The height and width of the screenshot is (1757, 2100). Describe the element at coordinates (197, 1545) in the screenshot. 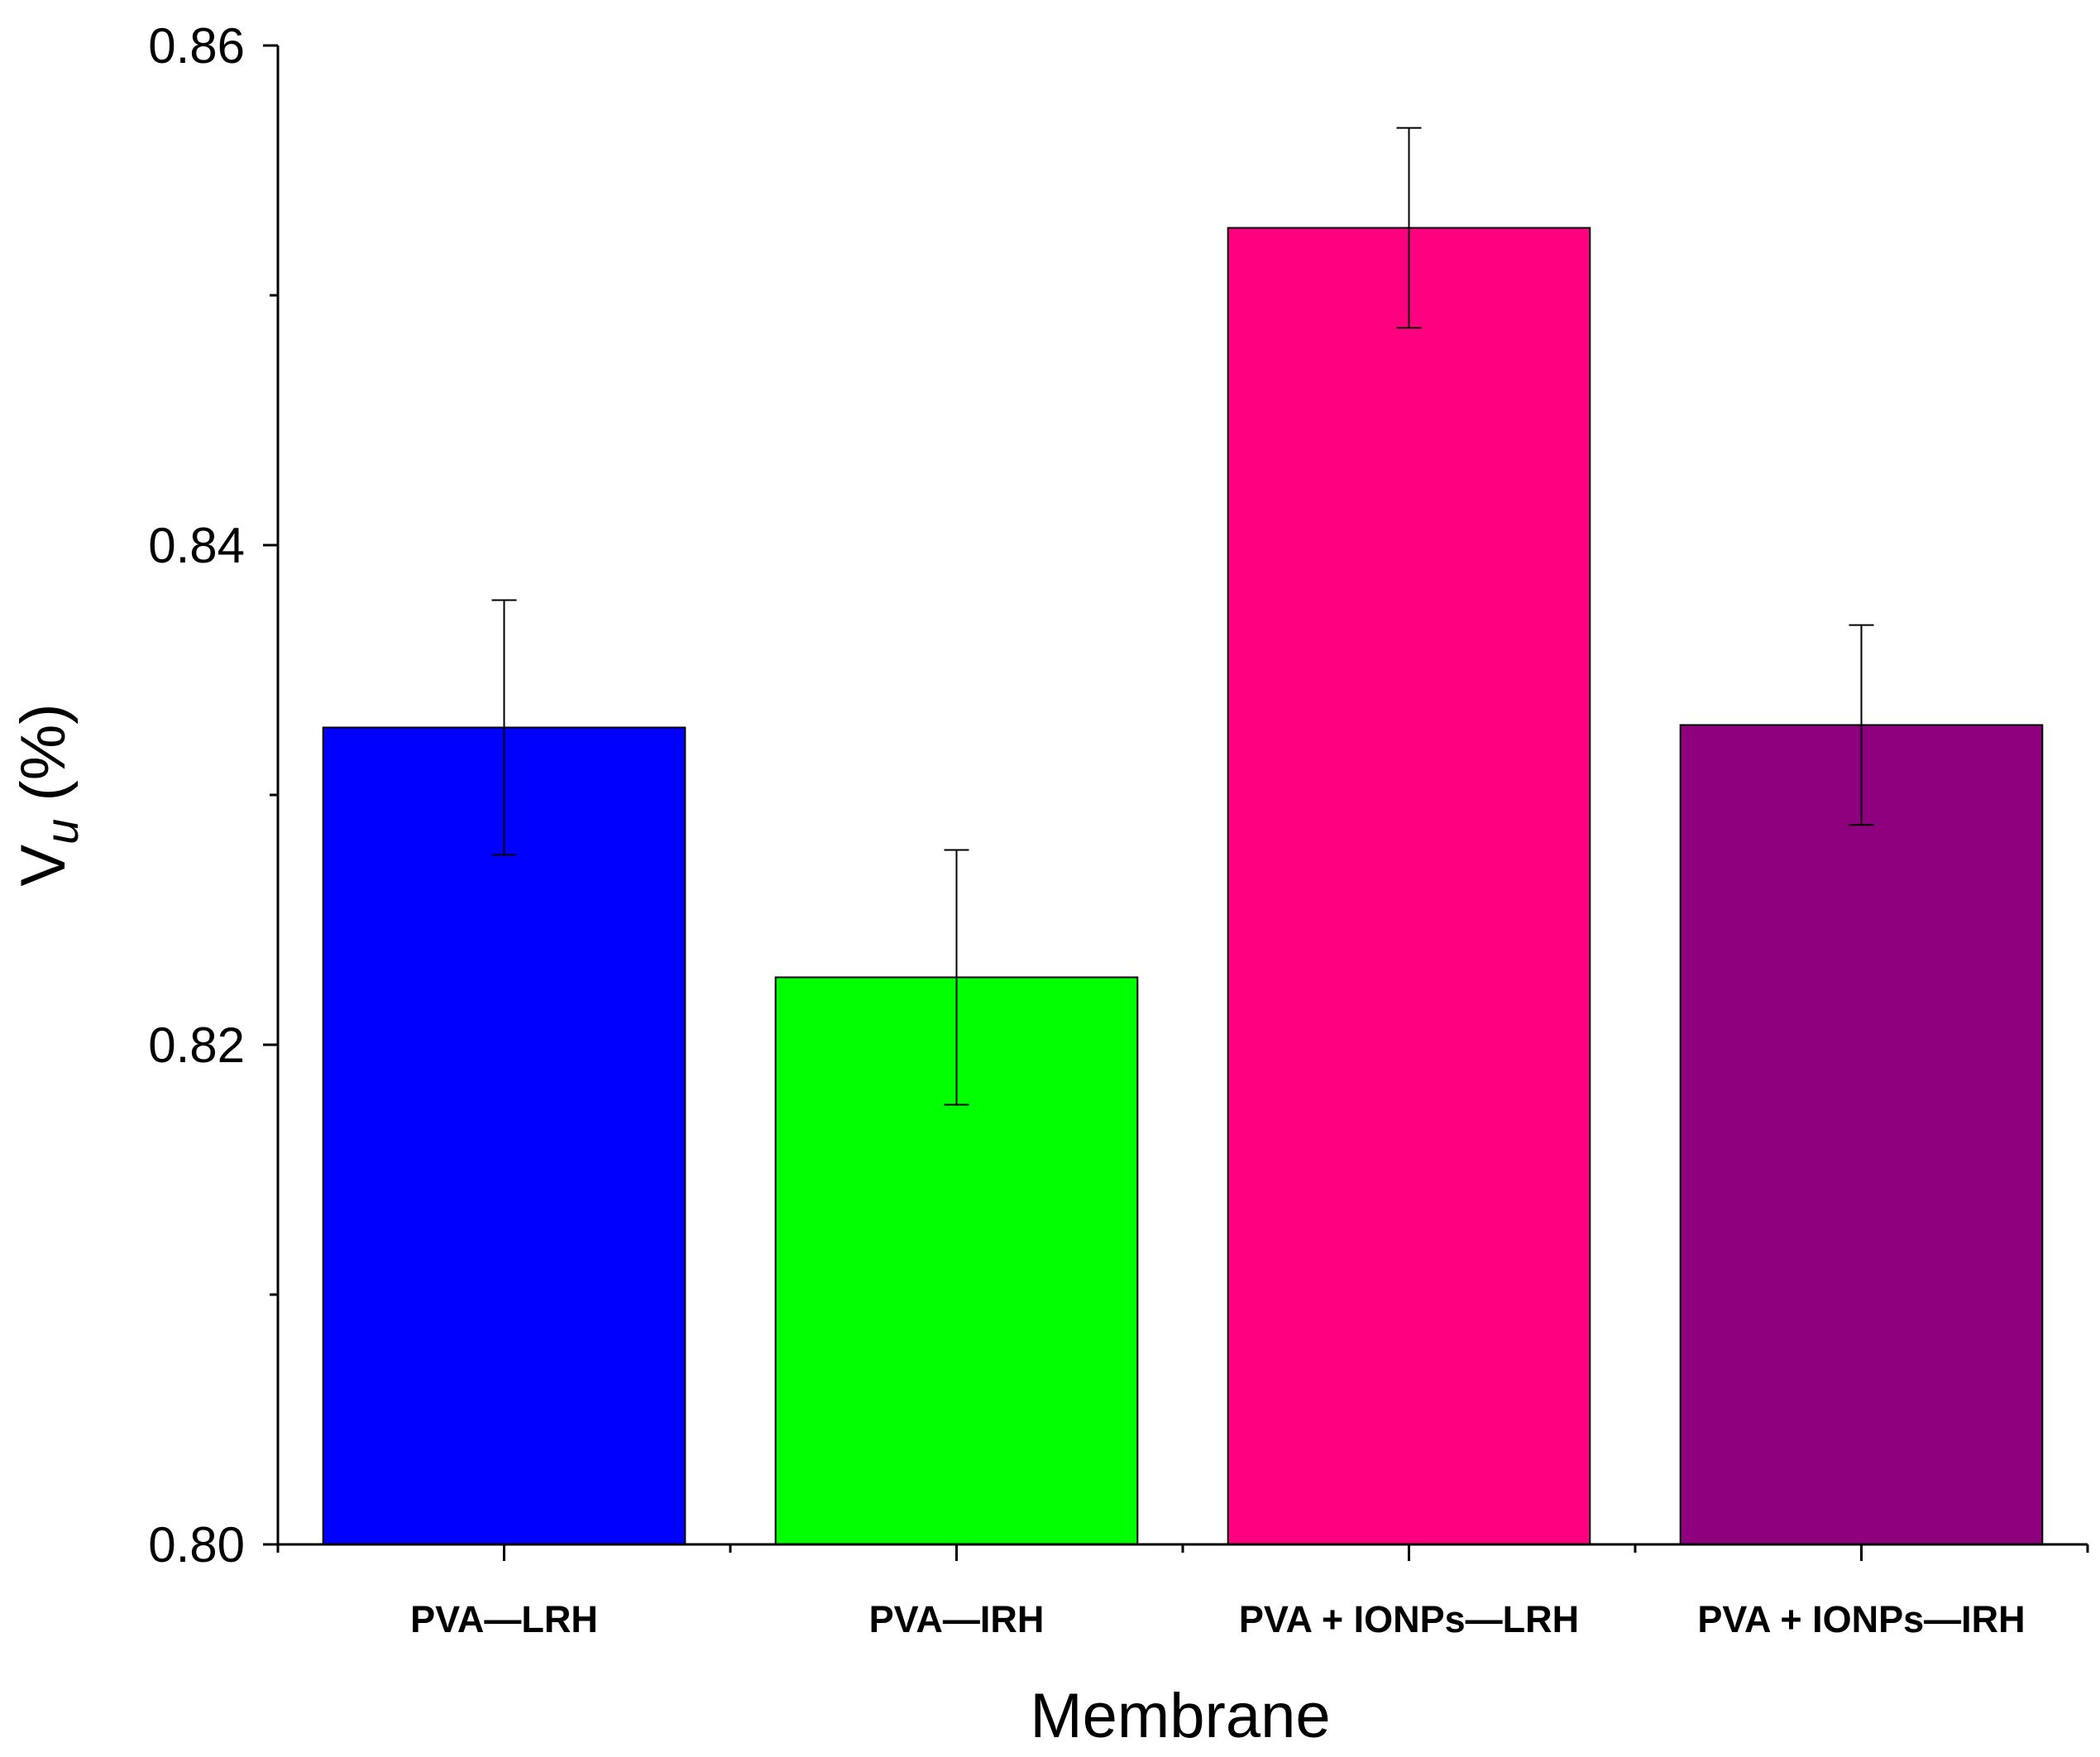

I see `y-tick-label: 0.80` at that location.